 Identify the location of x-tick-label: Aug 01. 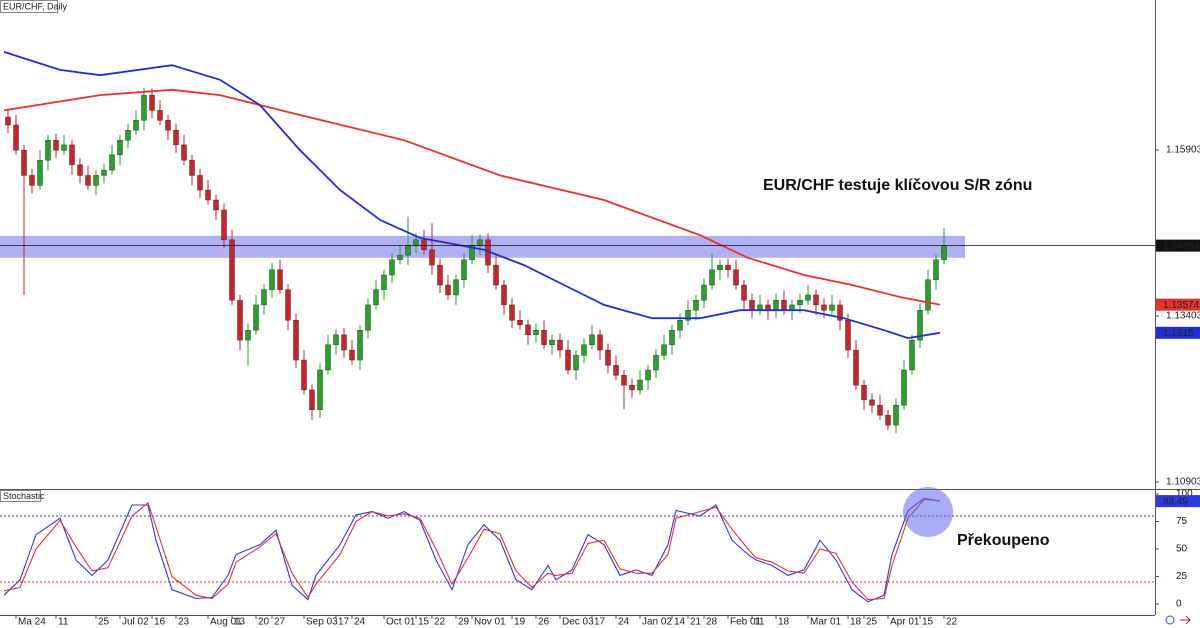
(226, 622).